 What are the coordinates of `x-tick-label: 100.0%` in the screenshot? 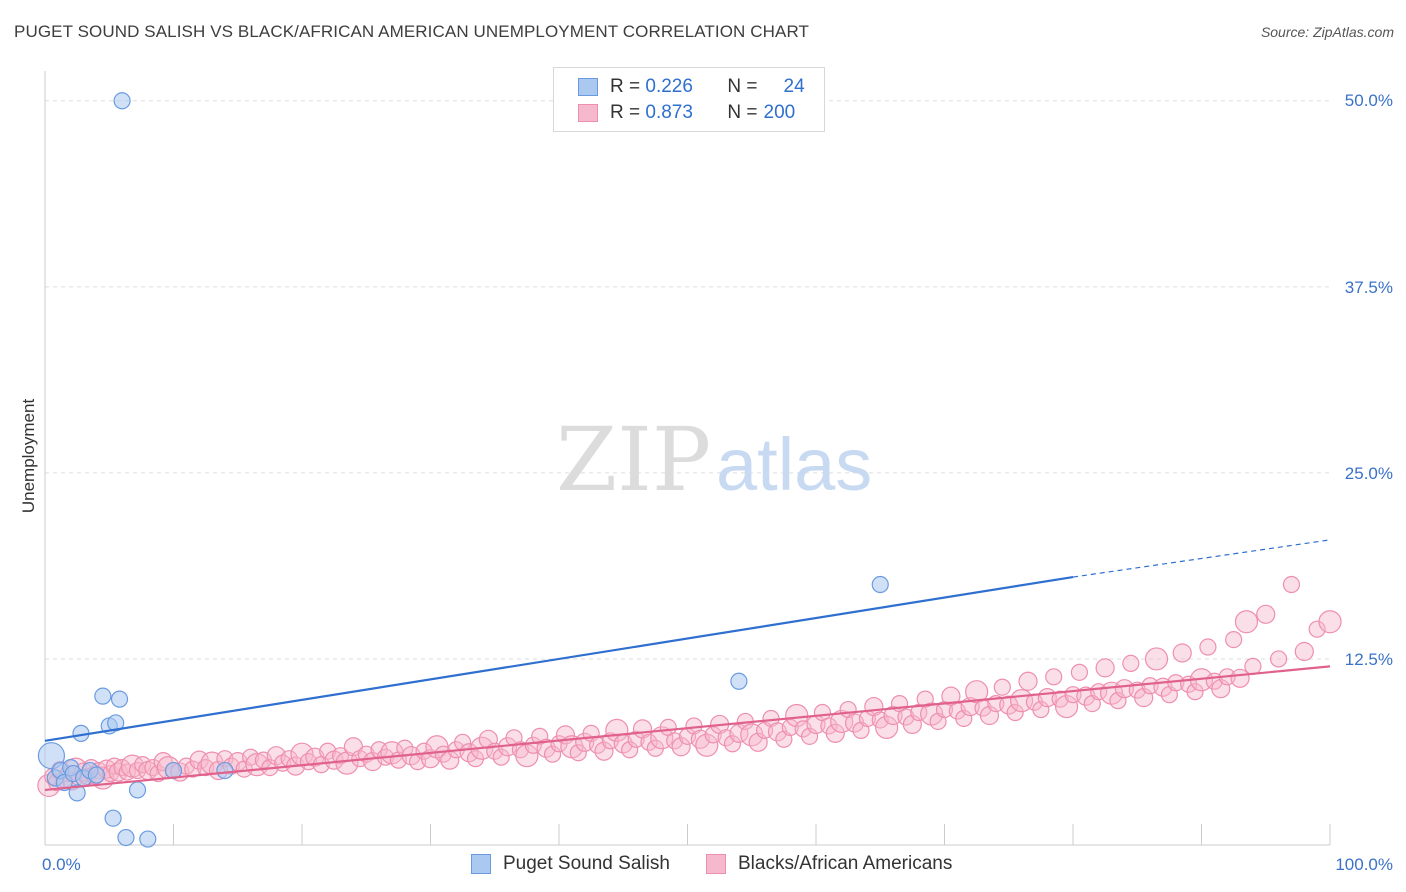 It's located at (1364, 864).